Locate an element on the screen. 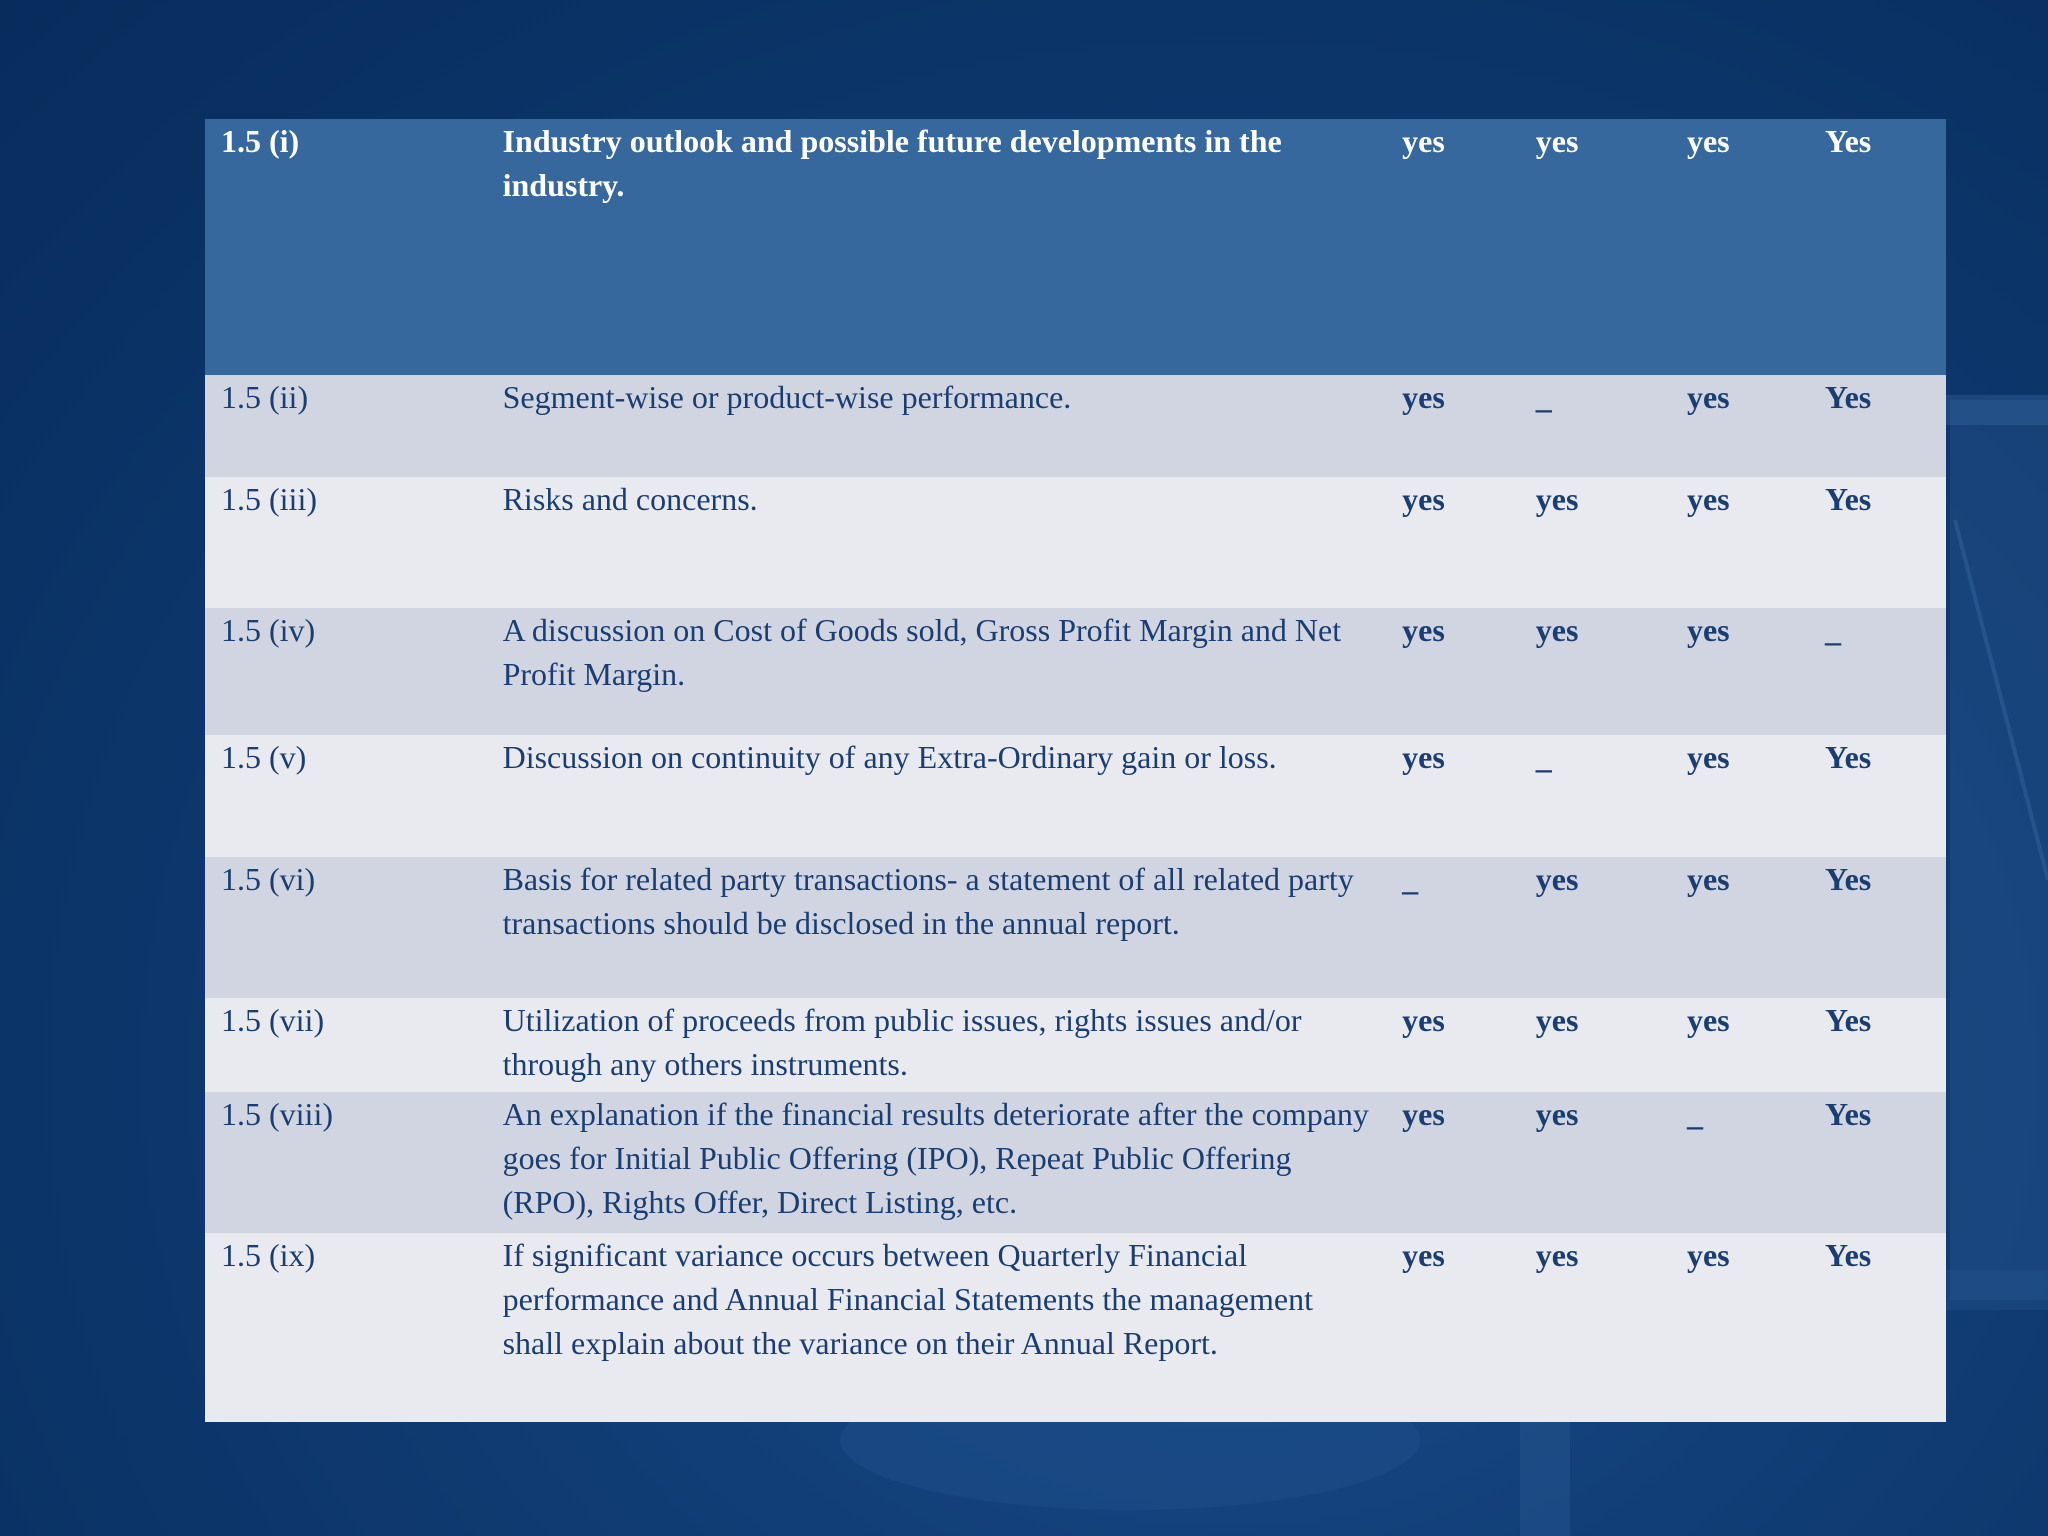  row-code: 1.5 (ix) is located at coordinates (346, 1327).